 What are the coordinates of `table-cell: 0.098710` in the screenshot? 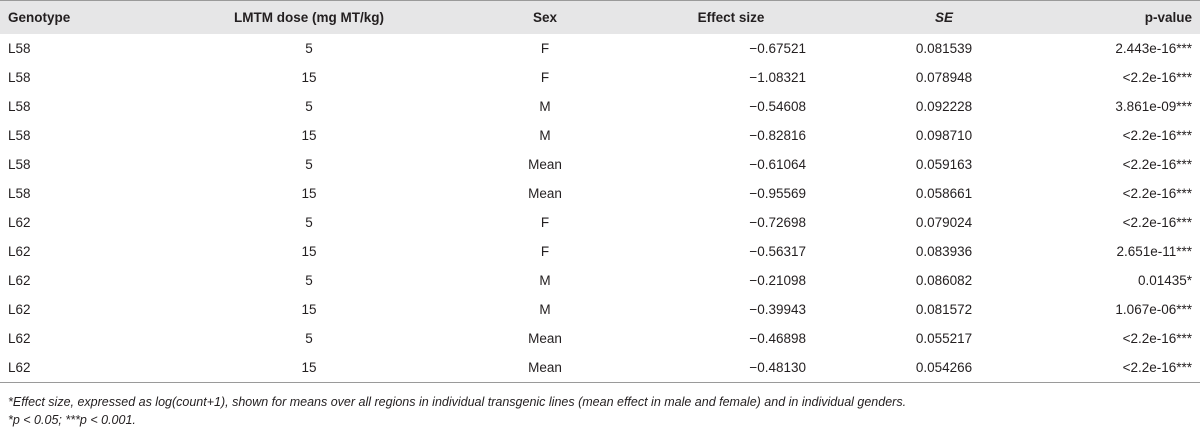 It's located at (944, 135).